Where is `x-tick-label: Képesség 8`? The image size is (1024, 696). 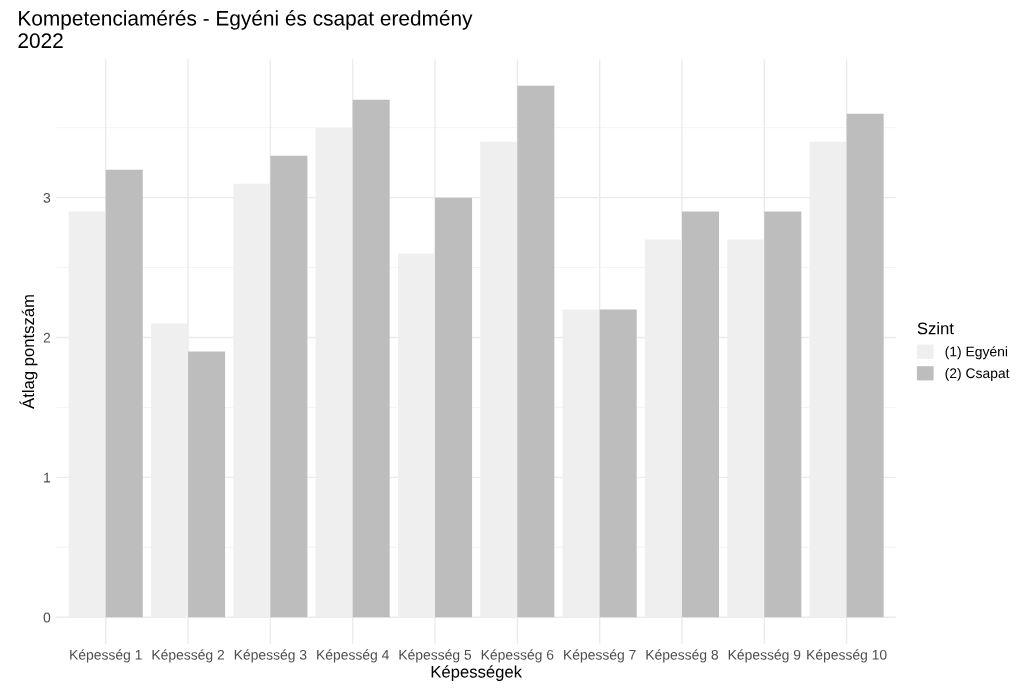 x-tick-label: Képesség 8 is located at coordinates (682, 656).